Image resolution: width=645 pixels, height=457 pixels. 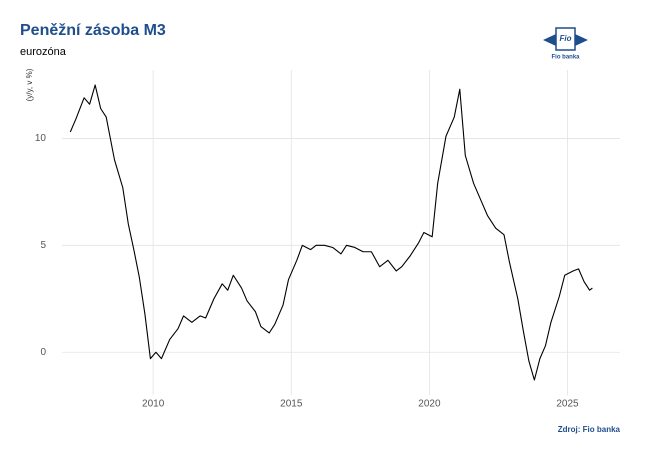 I want to click on chart-subtitle: eurozóna, so click(x=43, y=52).